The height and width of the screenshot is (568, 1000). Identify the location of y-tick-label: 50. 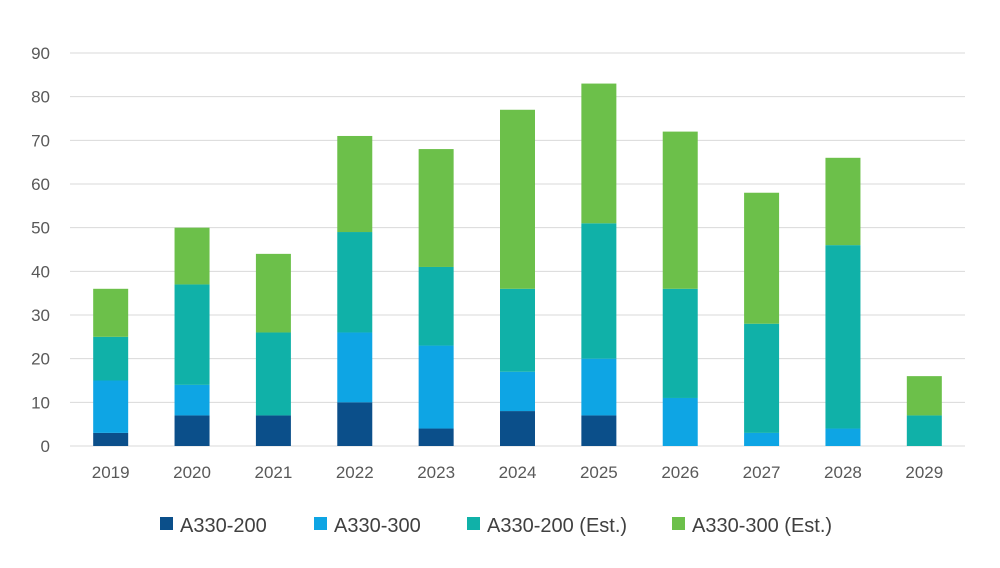
(40, 228).